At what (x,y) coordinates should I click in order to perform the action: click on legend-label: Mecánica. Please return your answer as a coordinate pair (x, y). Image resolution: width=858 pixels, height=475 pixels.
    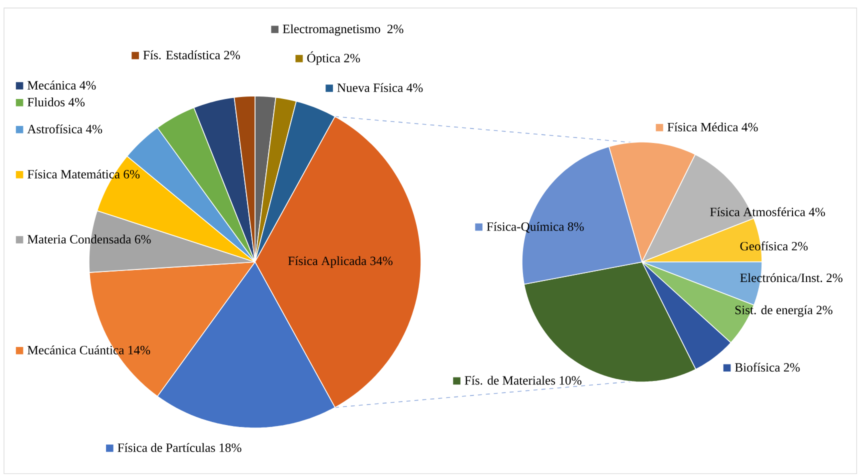
    Looking at the image, I should click on (52, 85).